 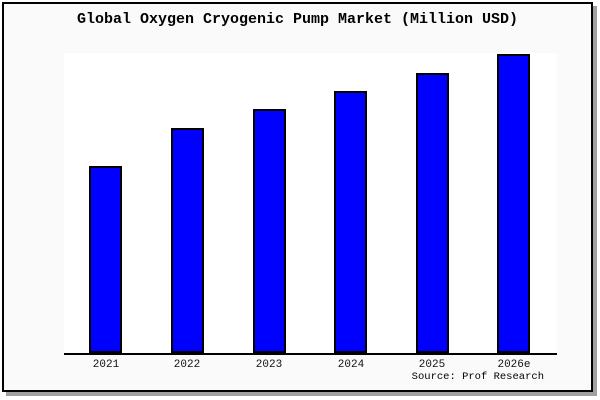 What do you see at coordinates (432, 365) in the screenshot?
I see `x-tick-2025: 2025` at bounding box center [432, 365].